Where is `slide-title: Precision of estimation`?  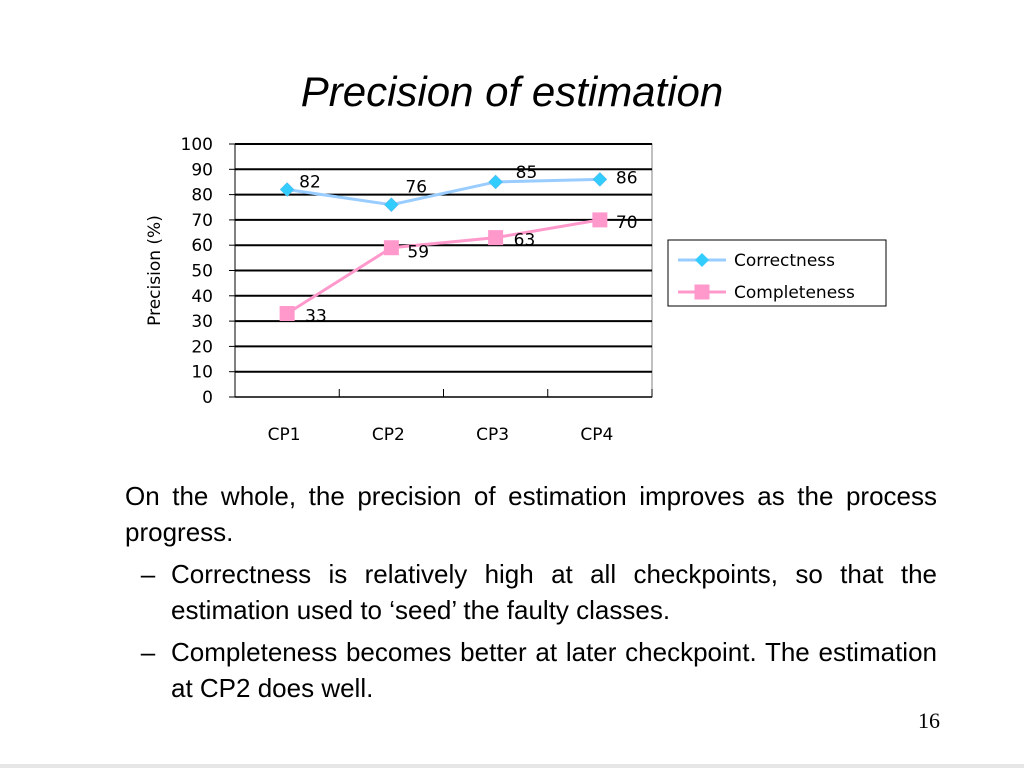
slide-title: Precision of estimation is located at coordinates (512, 91).